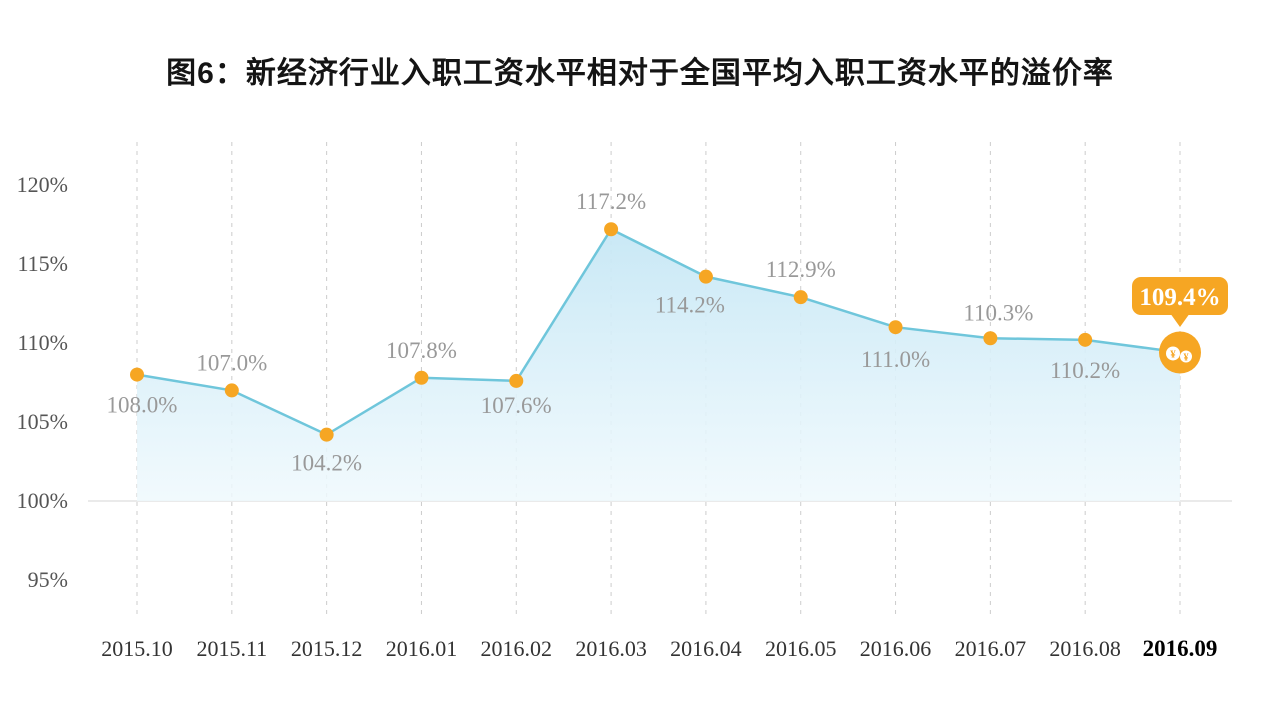 Image resolution: width=1280 pixels, height=720 pixels. I want to click on x-tick-label: 2015.11, so click(231, 648).